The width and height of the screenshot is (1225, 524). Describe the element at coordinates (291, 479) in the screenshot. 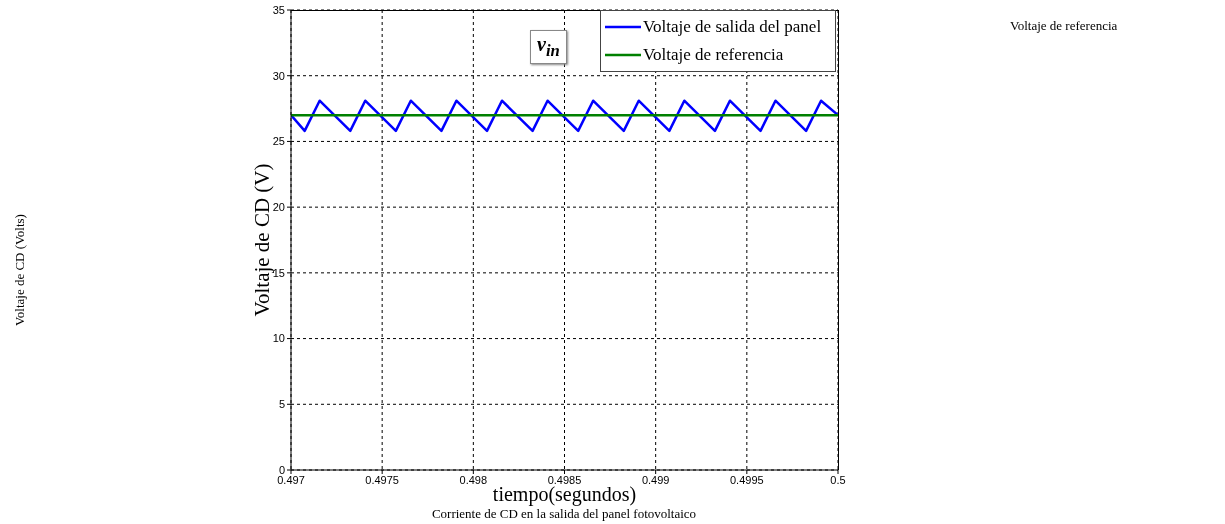

I see `x-tick-label: 0.497` at that location.